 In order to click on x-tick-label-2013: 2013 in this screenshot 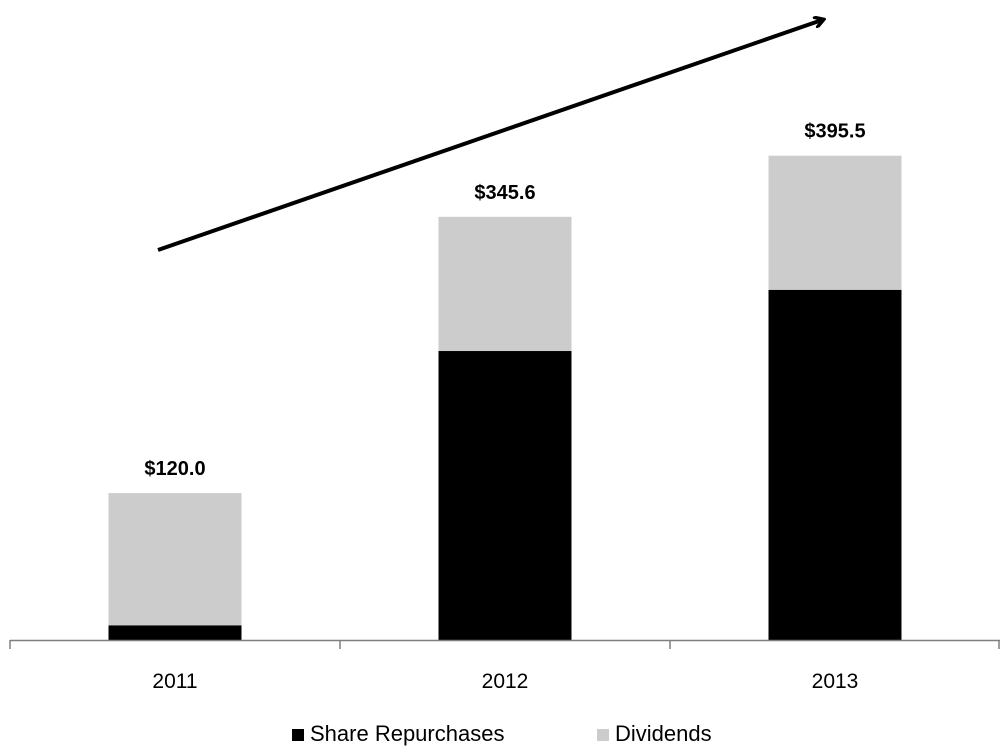, I will do `click(835, 681)`.